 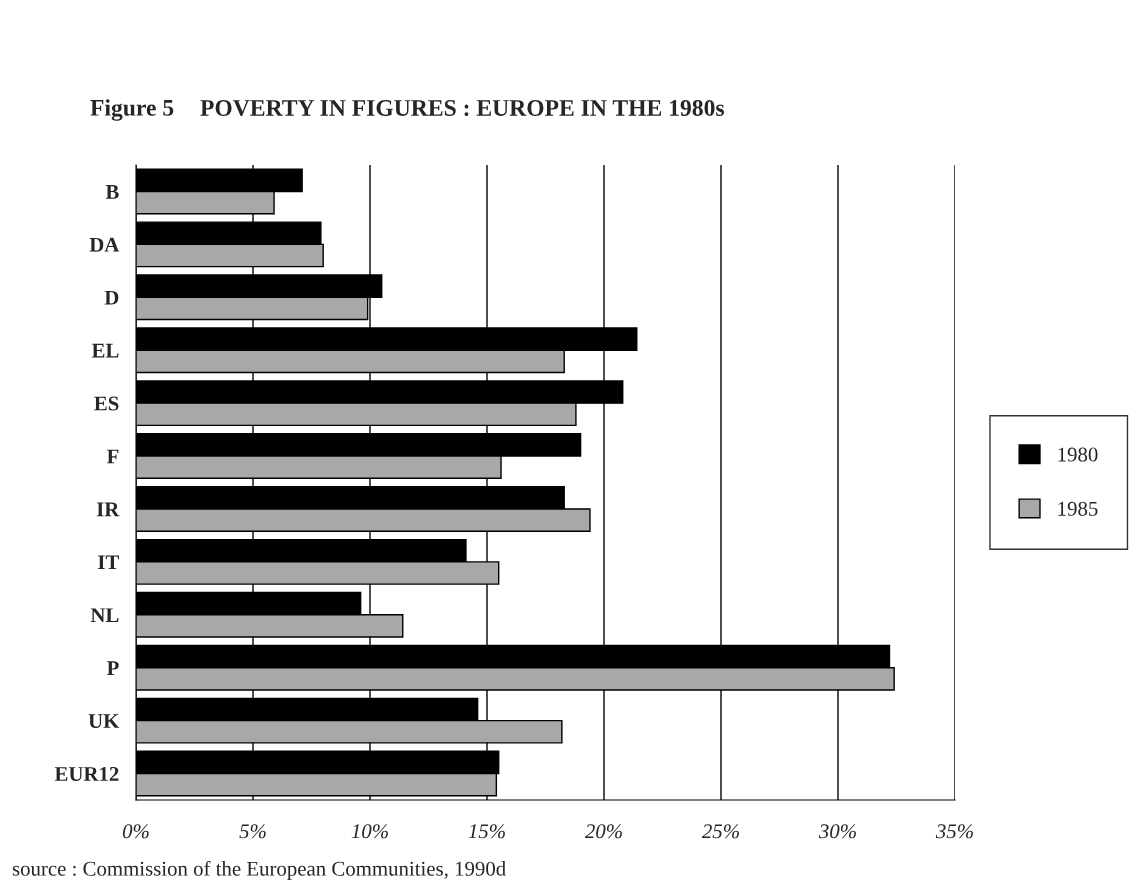 What do you see at coordinates (112, 456) in the screenshot?
I see `y-tick-label: F` at bounding box center [112, 456].